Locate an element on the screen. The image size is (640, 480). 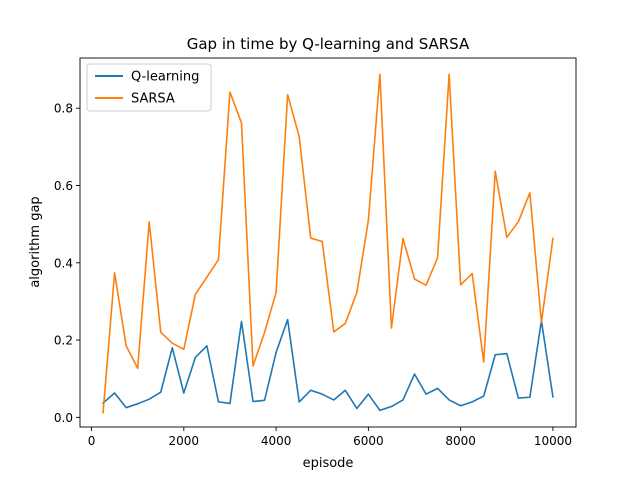
y-tick-label: 0.6 is located at coordinates (63, 186).